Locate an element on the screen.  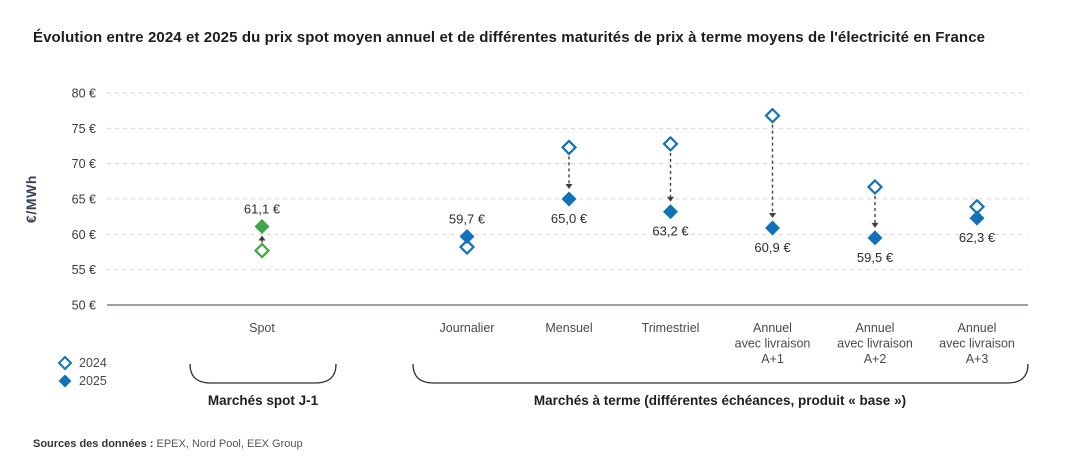
category-label: A+2 is located at coordinates (875, 359).